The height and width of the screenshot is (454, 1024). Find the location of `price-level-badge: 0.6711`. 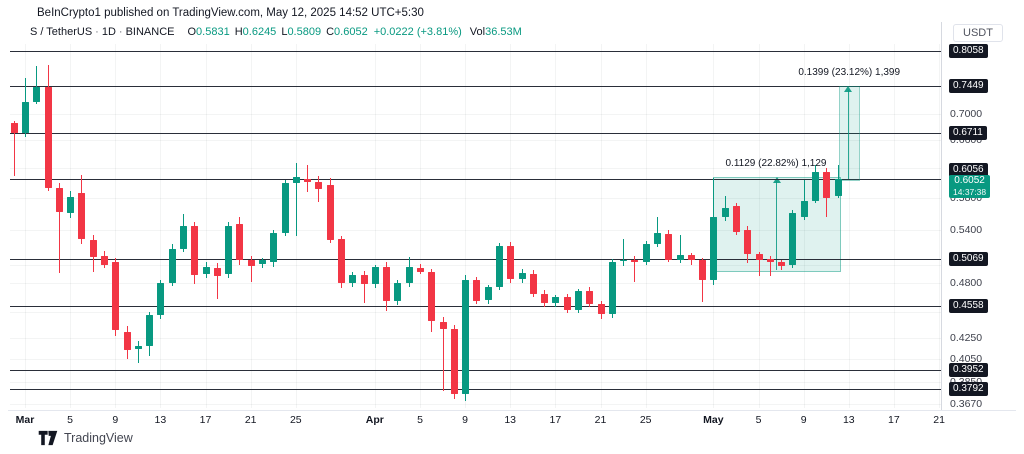

price-level-badge: 0.6711 is located at coordinates (968, 132).